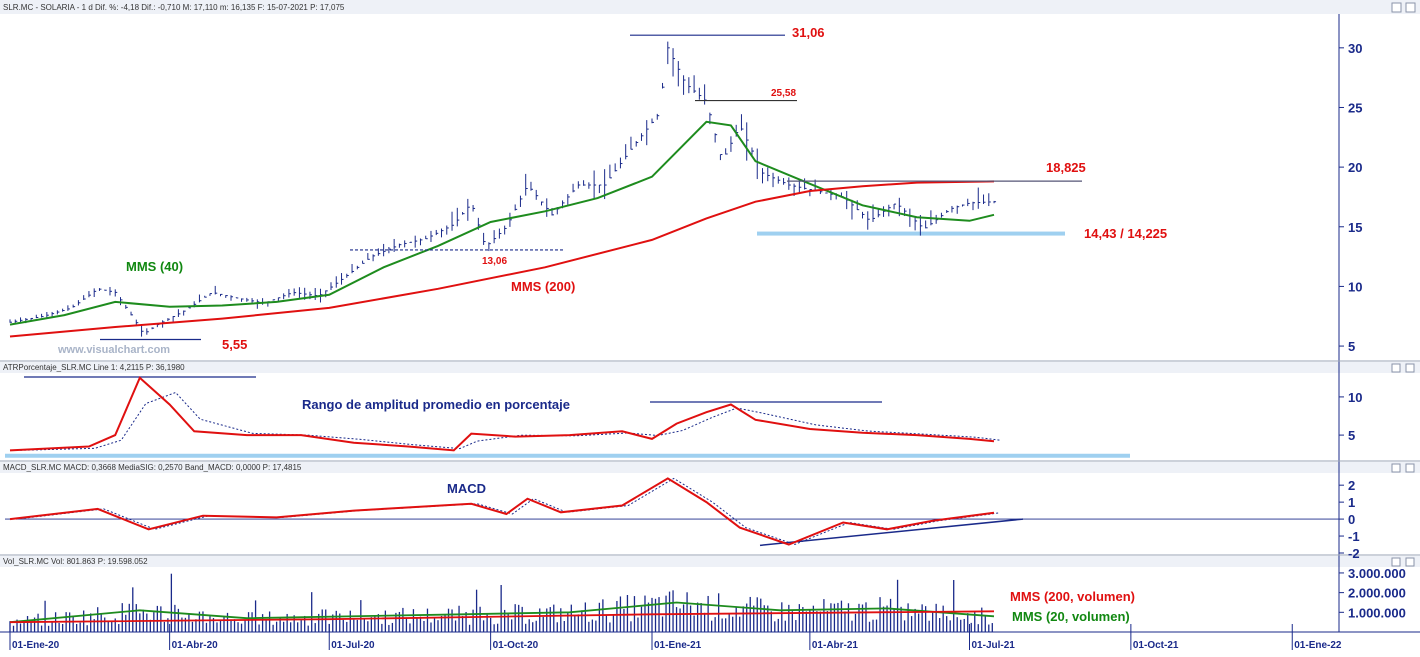  Describe the element at coordinates (1403, 368) in the screenshot. I see `atr-window-buttons` at that location.